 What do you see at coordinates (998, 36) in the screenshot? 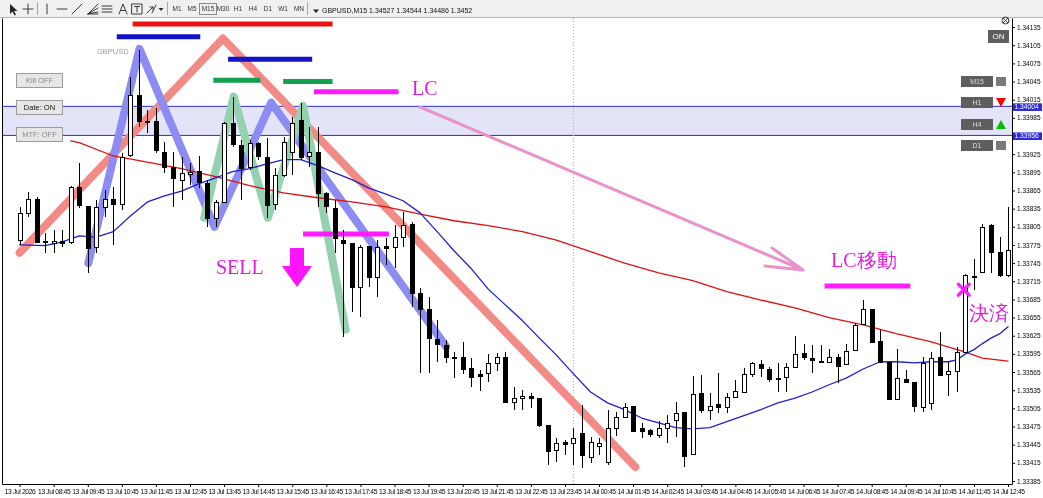
I see `button: ON` at bounding box center [998, 36].